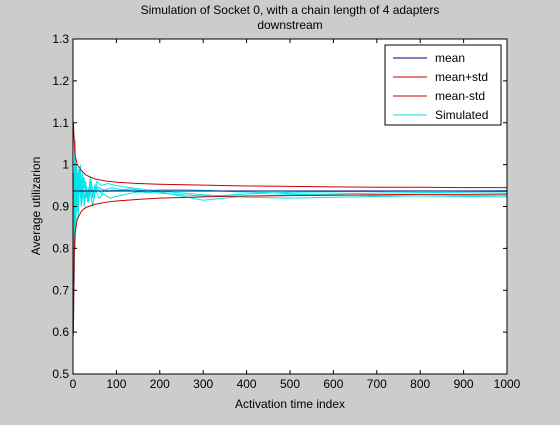 This screenshot has height=425, width=560. I want to click on x-tick-label: 700, so click(377, 384).